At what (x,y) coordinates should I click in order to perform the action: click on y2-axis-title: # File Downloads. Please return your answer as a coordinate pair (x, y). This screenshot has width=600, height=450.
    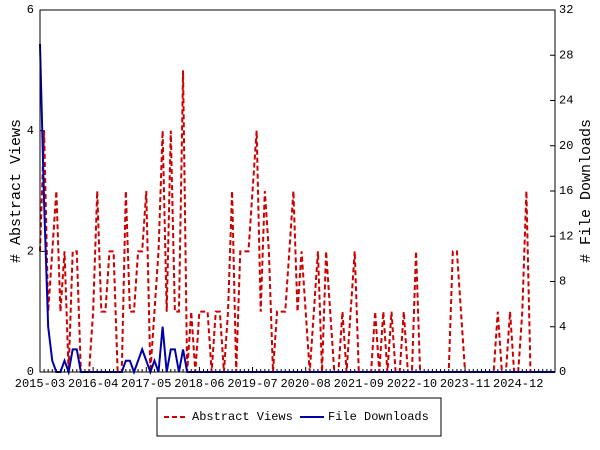
    Looking at the image, I should click on (586, 191).